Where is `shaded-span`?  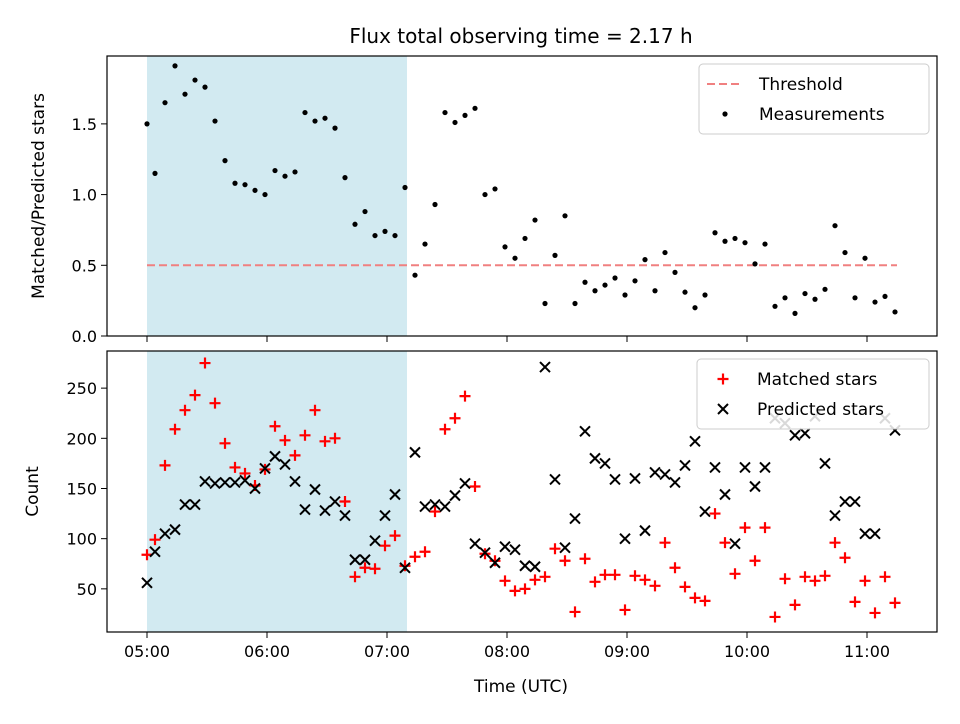
shaded-span is located at coordinates (277, 491).